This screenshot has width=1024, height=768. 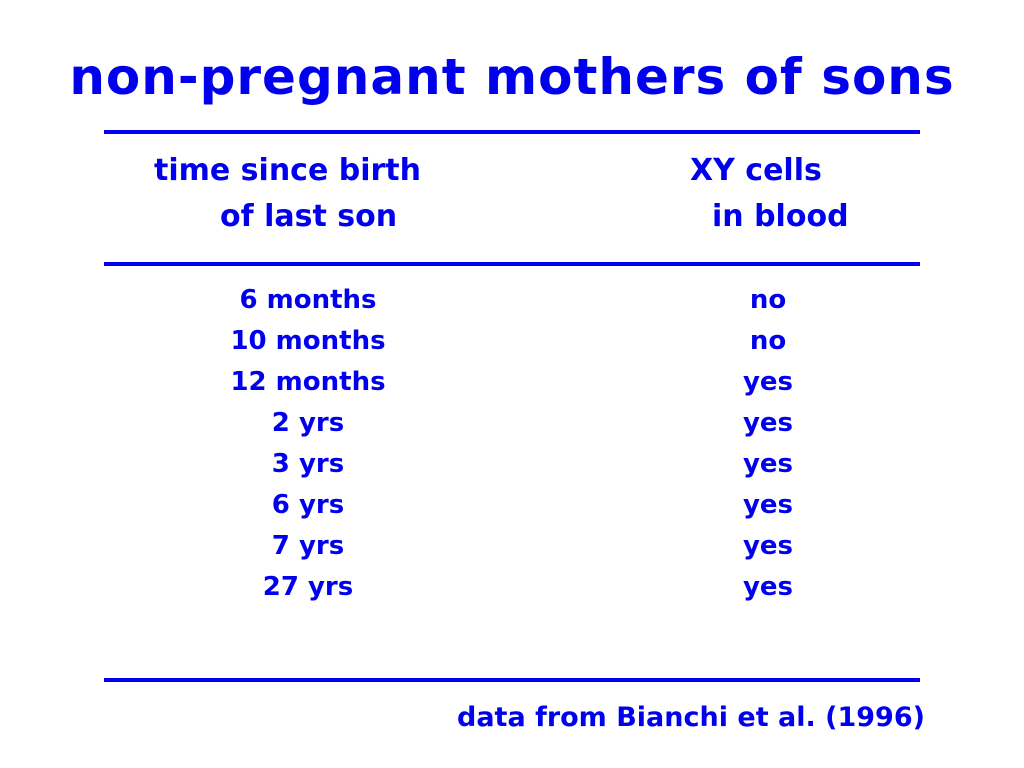 I want to click on table-cell-time: 3 yrs, so click(x=308, y=464).